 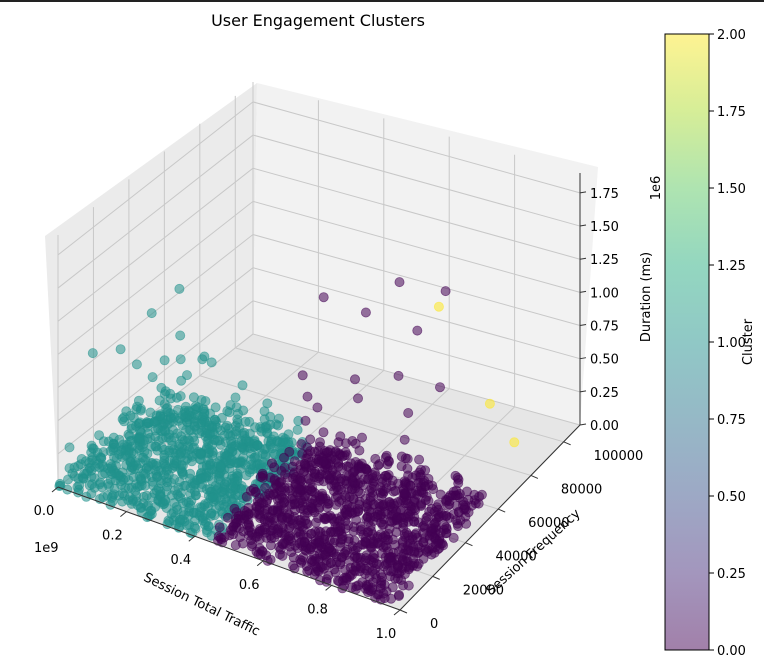 What do you see at coordinates (44, 511) in the screenshot?
I see `x-tick-label: 0.0` at bounding box center [44, 511].